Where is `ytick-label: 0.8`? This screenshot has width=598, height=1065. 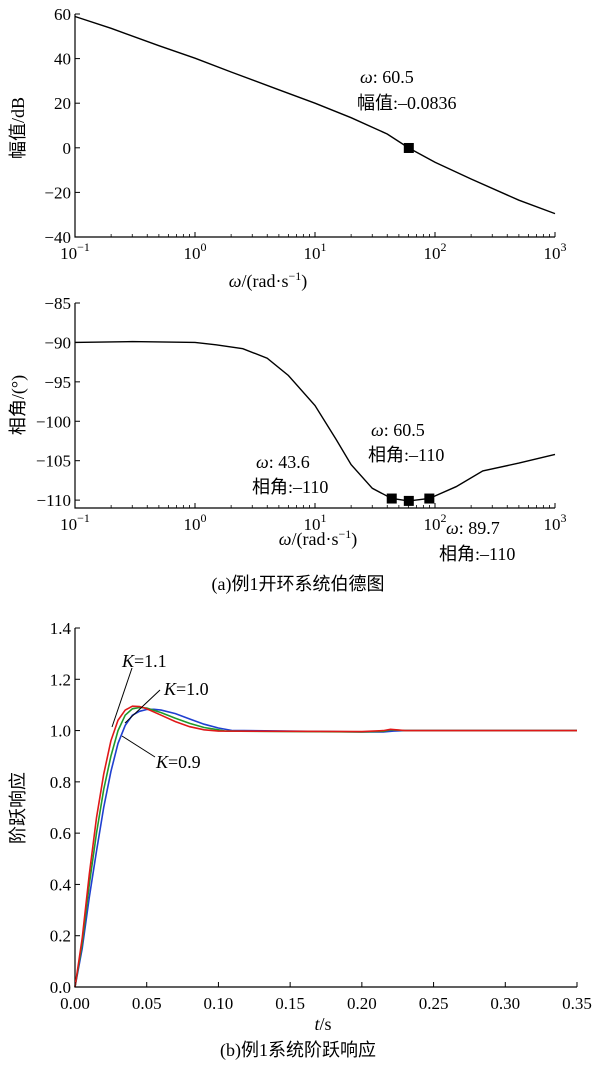 ytick-label: 0.8 is located at coordinates (60, 782).